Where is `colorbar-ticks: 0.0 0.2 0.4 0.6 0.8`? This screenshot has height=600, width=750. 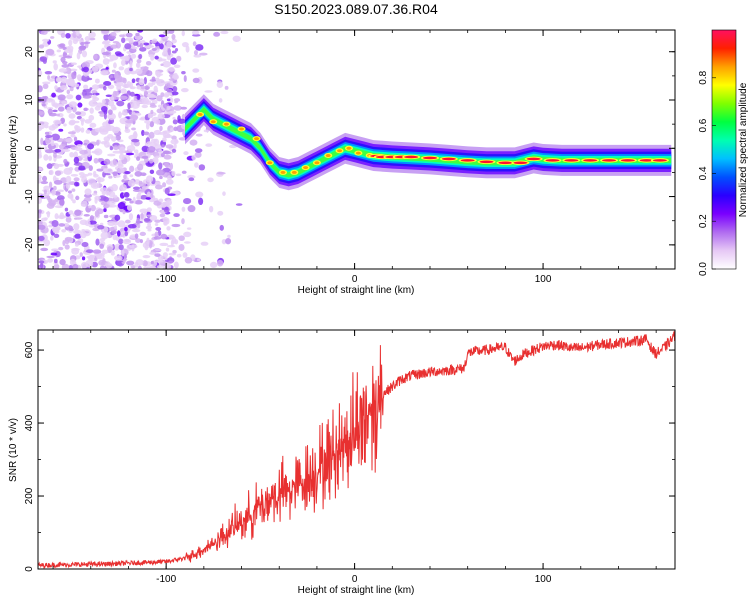 colorbar-ticks: 0.0 0.2 0.4 0.6 0.8 is located at coordinates (707, 173).